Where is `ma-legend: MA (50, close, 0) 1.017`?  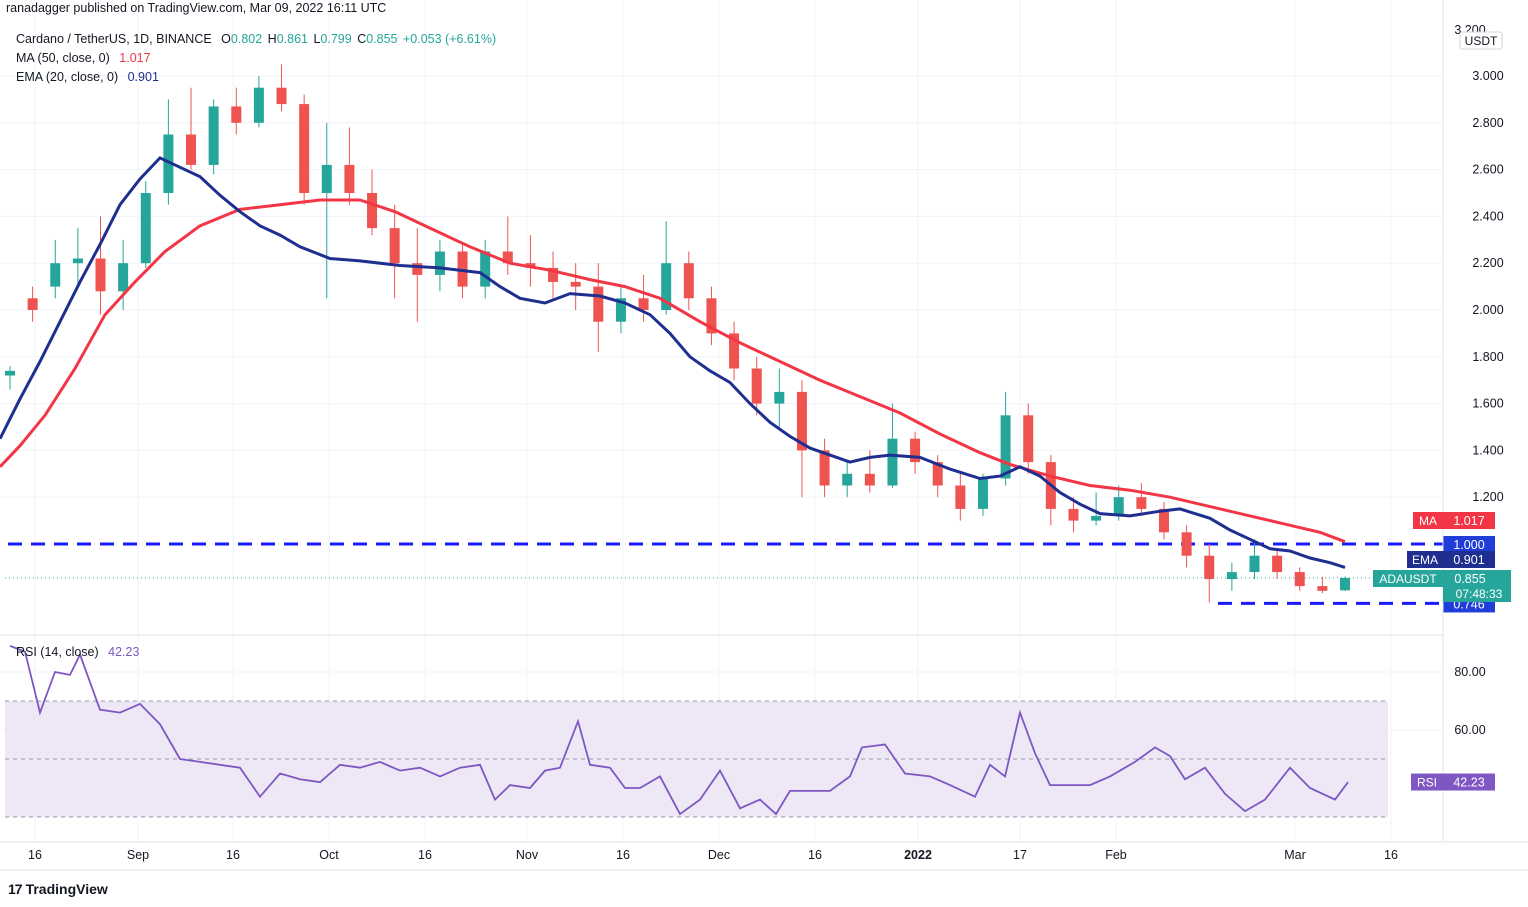
ma-legend: MA (50, close, 0) 1.017 is located at coordinates (83, 58).